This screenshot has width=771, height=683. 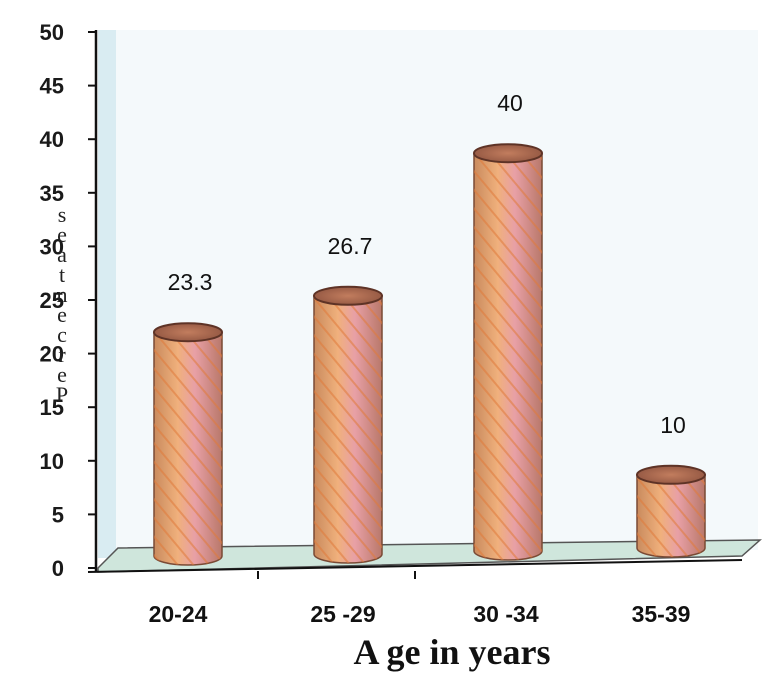 I want to click on y-tick-label: 20, so click(x=52, y=354).